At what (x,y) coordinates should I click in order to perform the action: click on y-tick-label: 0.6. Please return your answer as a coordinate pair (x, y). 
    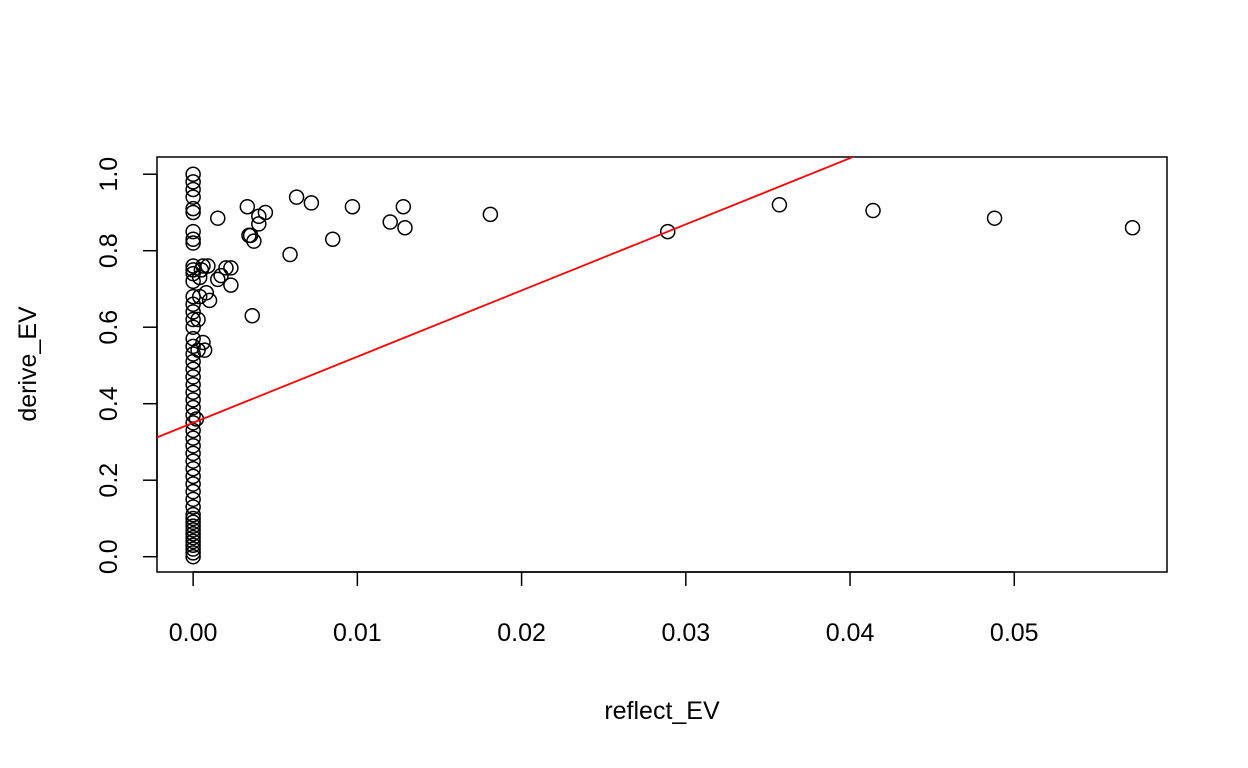
    Looking at the image, I should click on (109, 327).